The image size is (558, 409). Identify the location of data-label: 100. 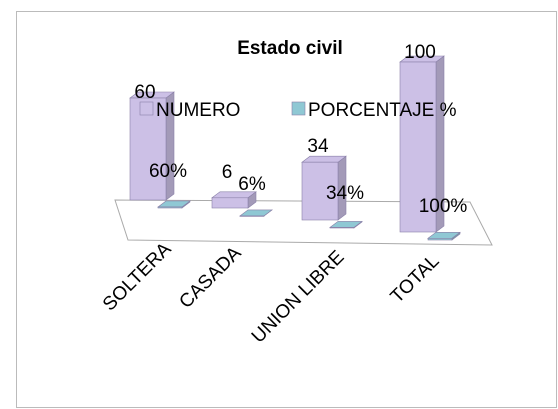
(420, 52).